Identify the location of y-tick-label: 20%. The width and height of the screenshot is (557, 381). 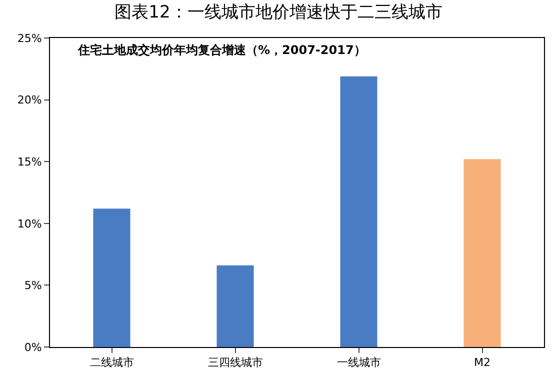
(29, 100).